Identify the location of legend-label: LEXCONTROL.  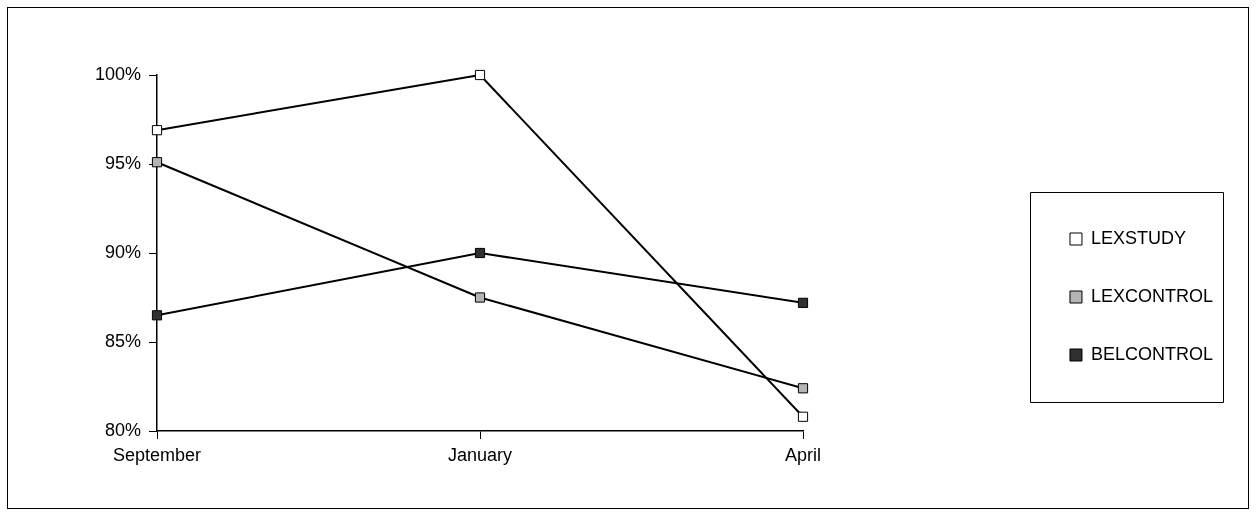
(1151, 295).